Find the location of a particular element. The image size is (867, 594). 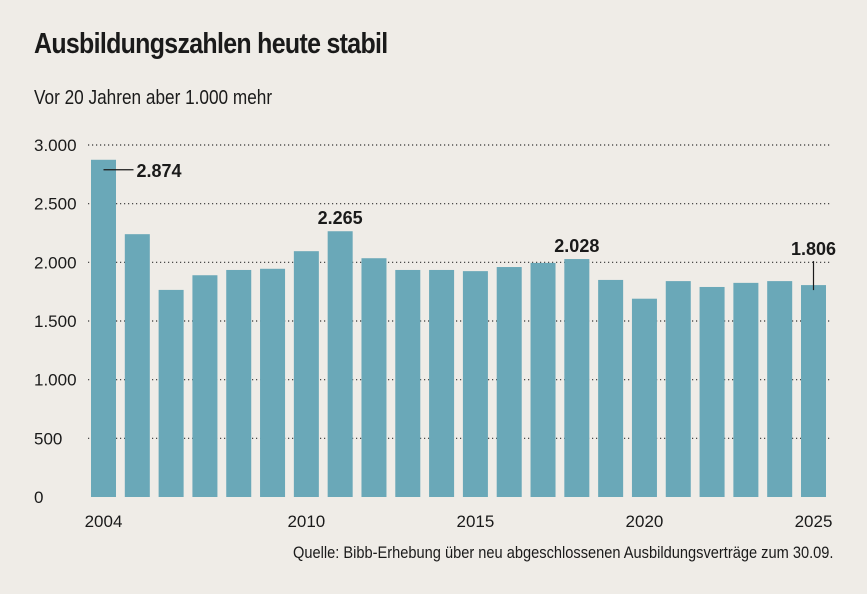

x-tick-label: 2020 is located at coordinates (645, 521).